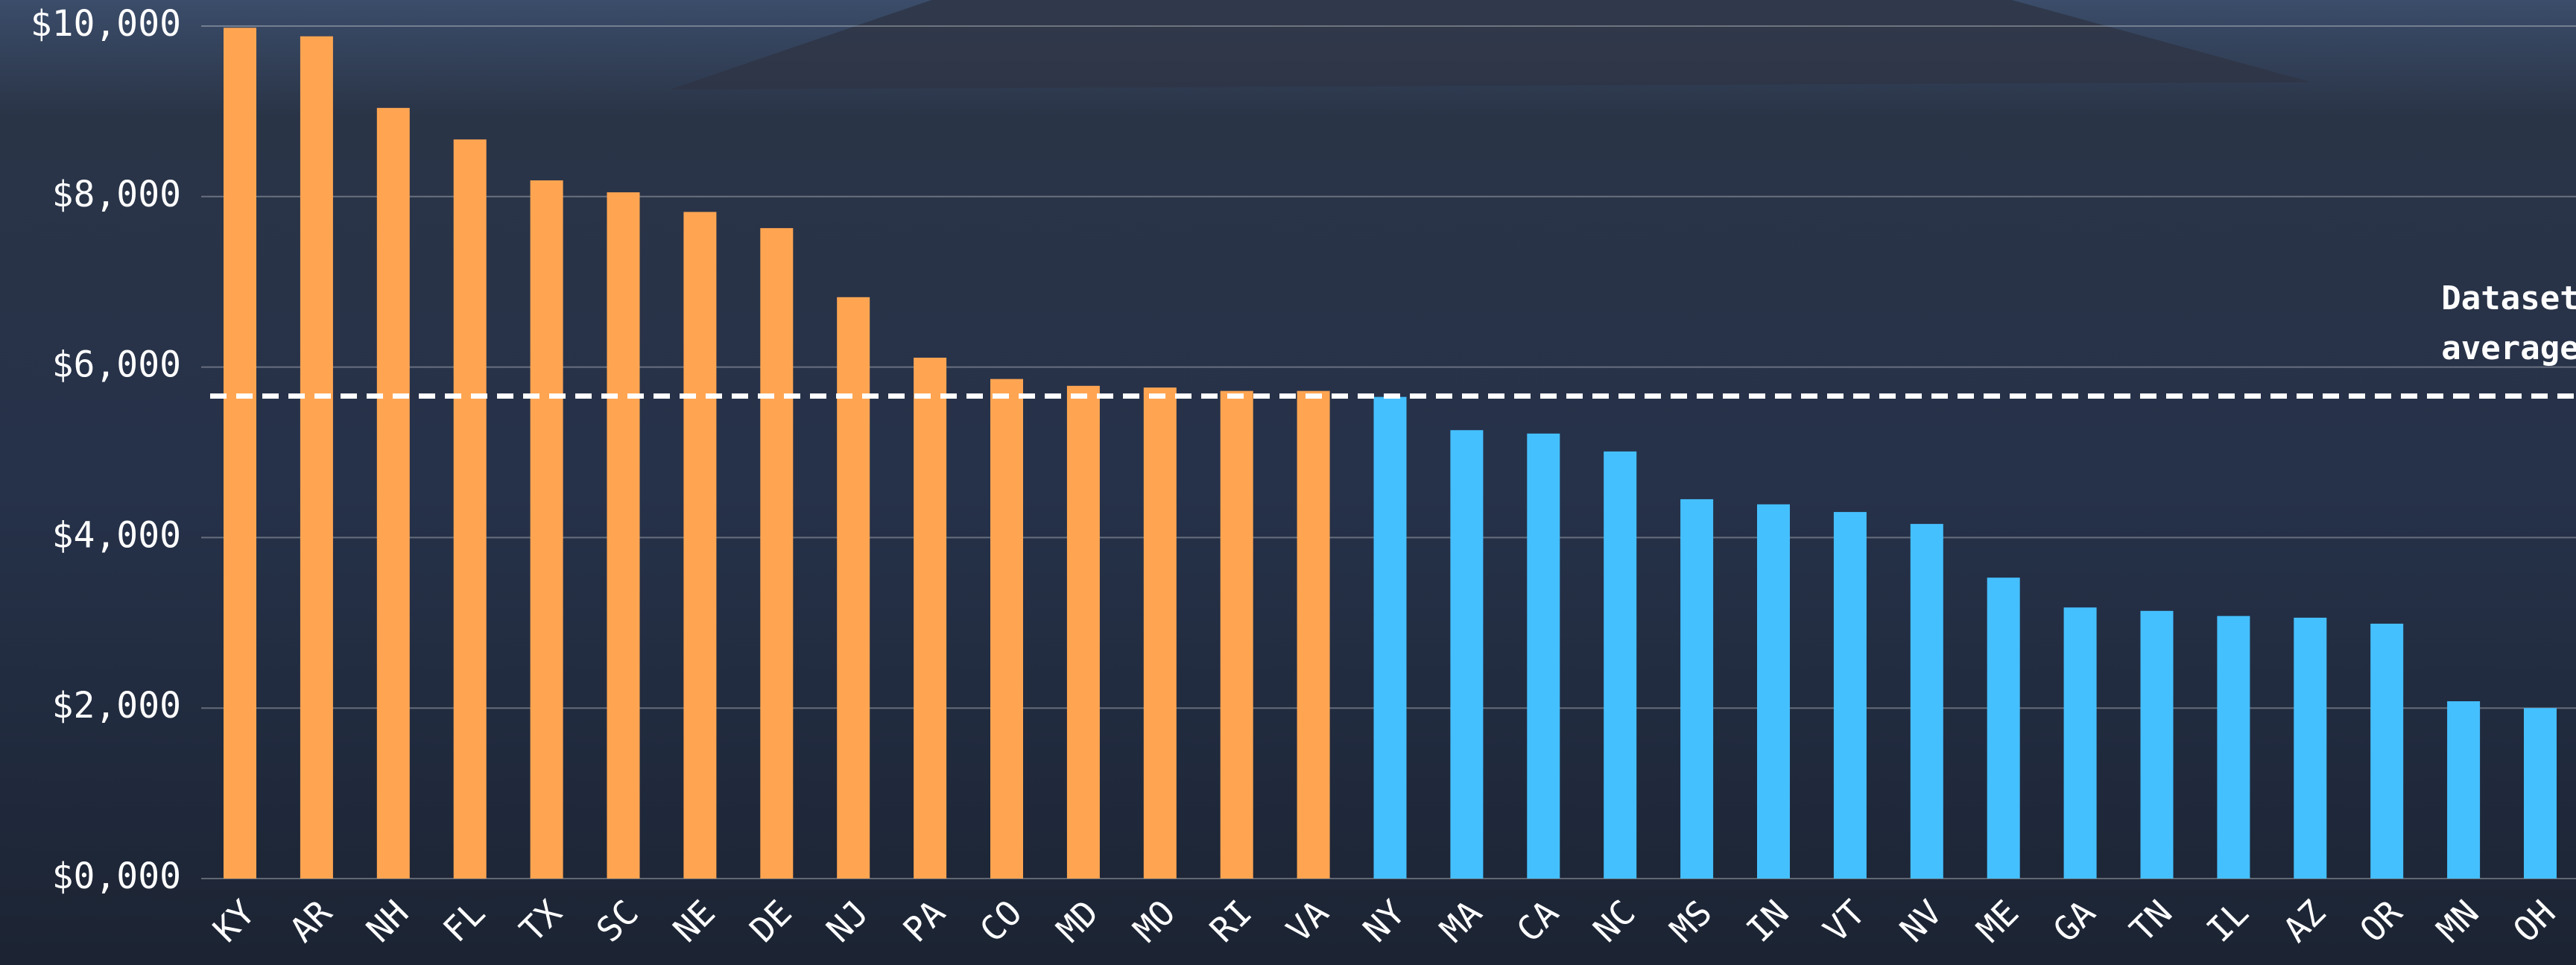 This screenshot has height=965, width=2576. What do you see at coordinates (116, 365) in the screenshot?
I see `y-tick-label: $6,000` at bounding box center [116, 365].